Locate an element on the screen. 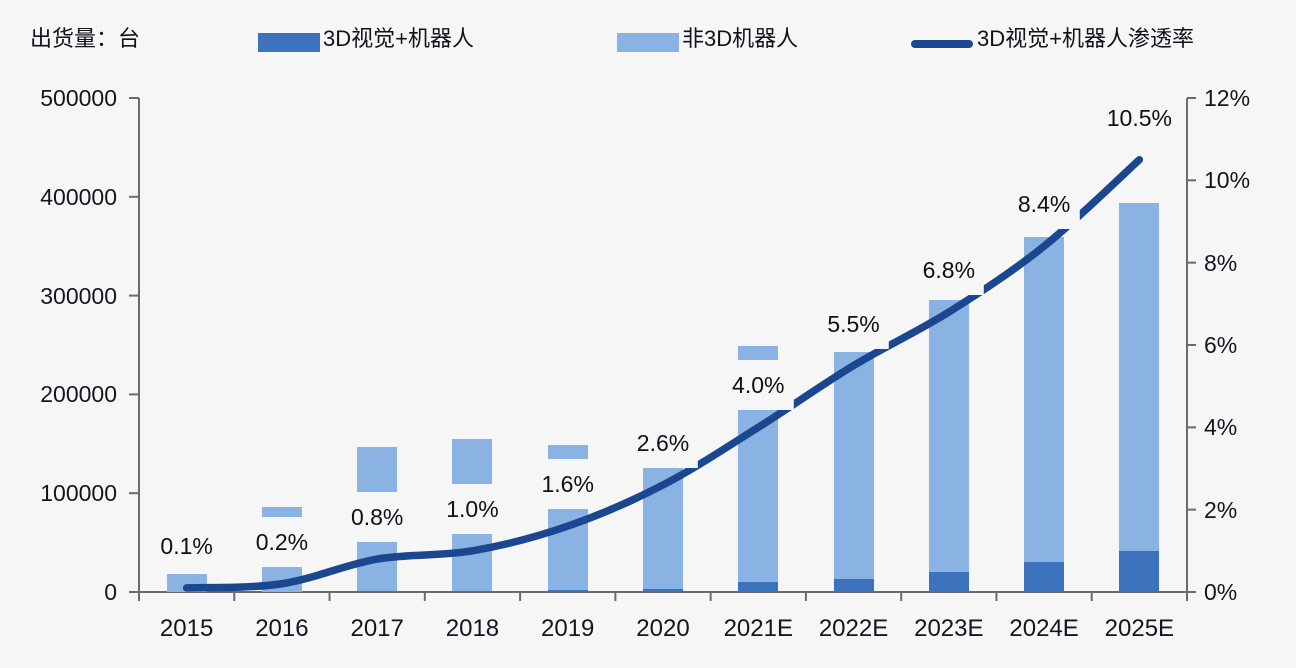 Image resolution: width=1296 pixels, height=668 pixels. y-axis-right-tick-label: 2% is located at coordinates (1221, 509).